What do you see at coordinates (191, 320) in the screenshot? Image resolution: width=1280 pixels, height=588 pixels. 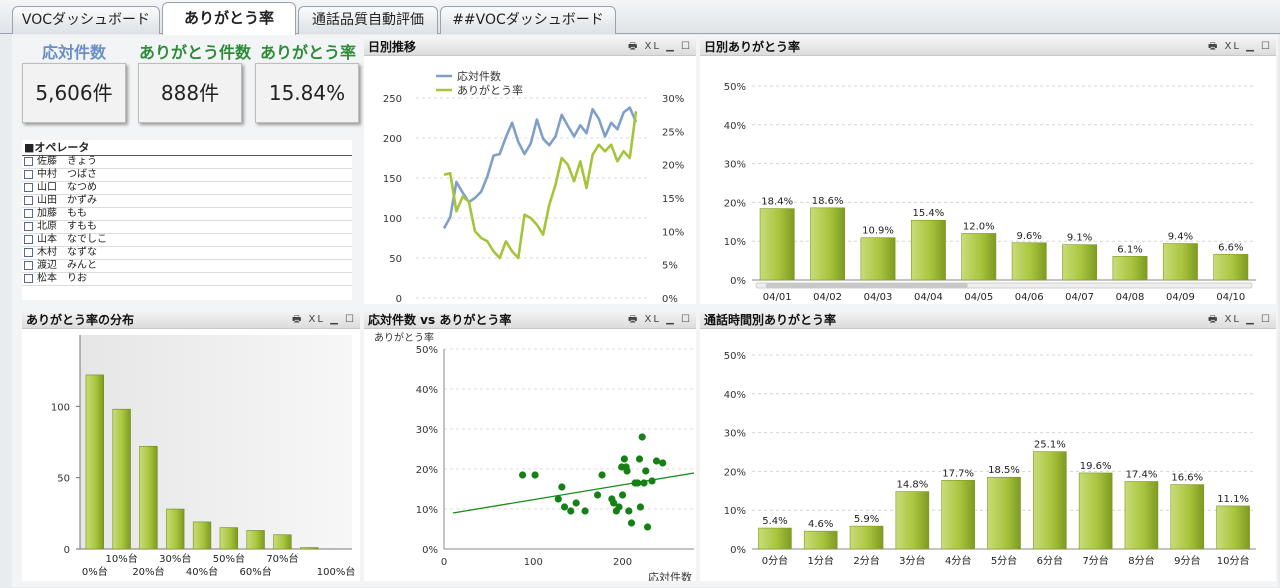 I see `panel-rate-distribution-title: ありがとう率の分布 🖶 XL ▁ ☐` at bounding box center [191, 320].